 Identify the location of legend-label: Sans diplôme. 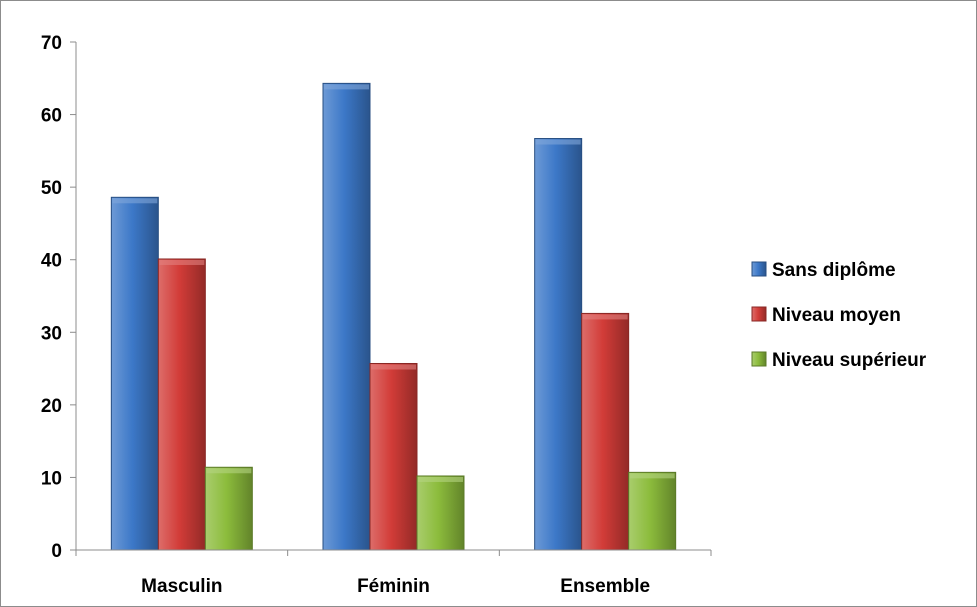
(834, 270).